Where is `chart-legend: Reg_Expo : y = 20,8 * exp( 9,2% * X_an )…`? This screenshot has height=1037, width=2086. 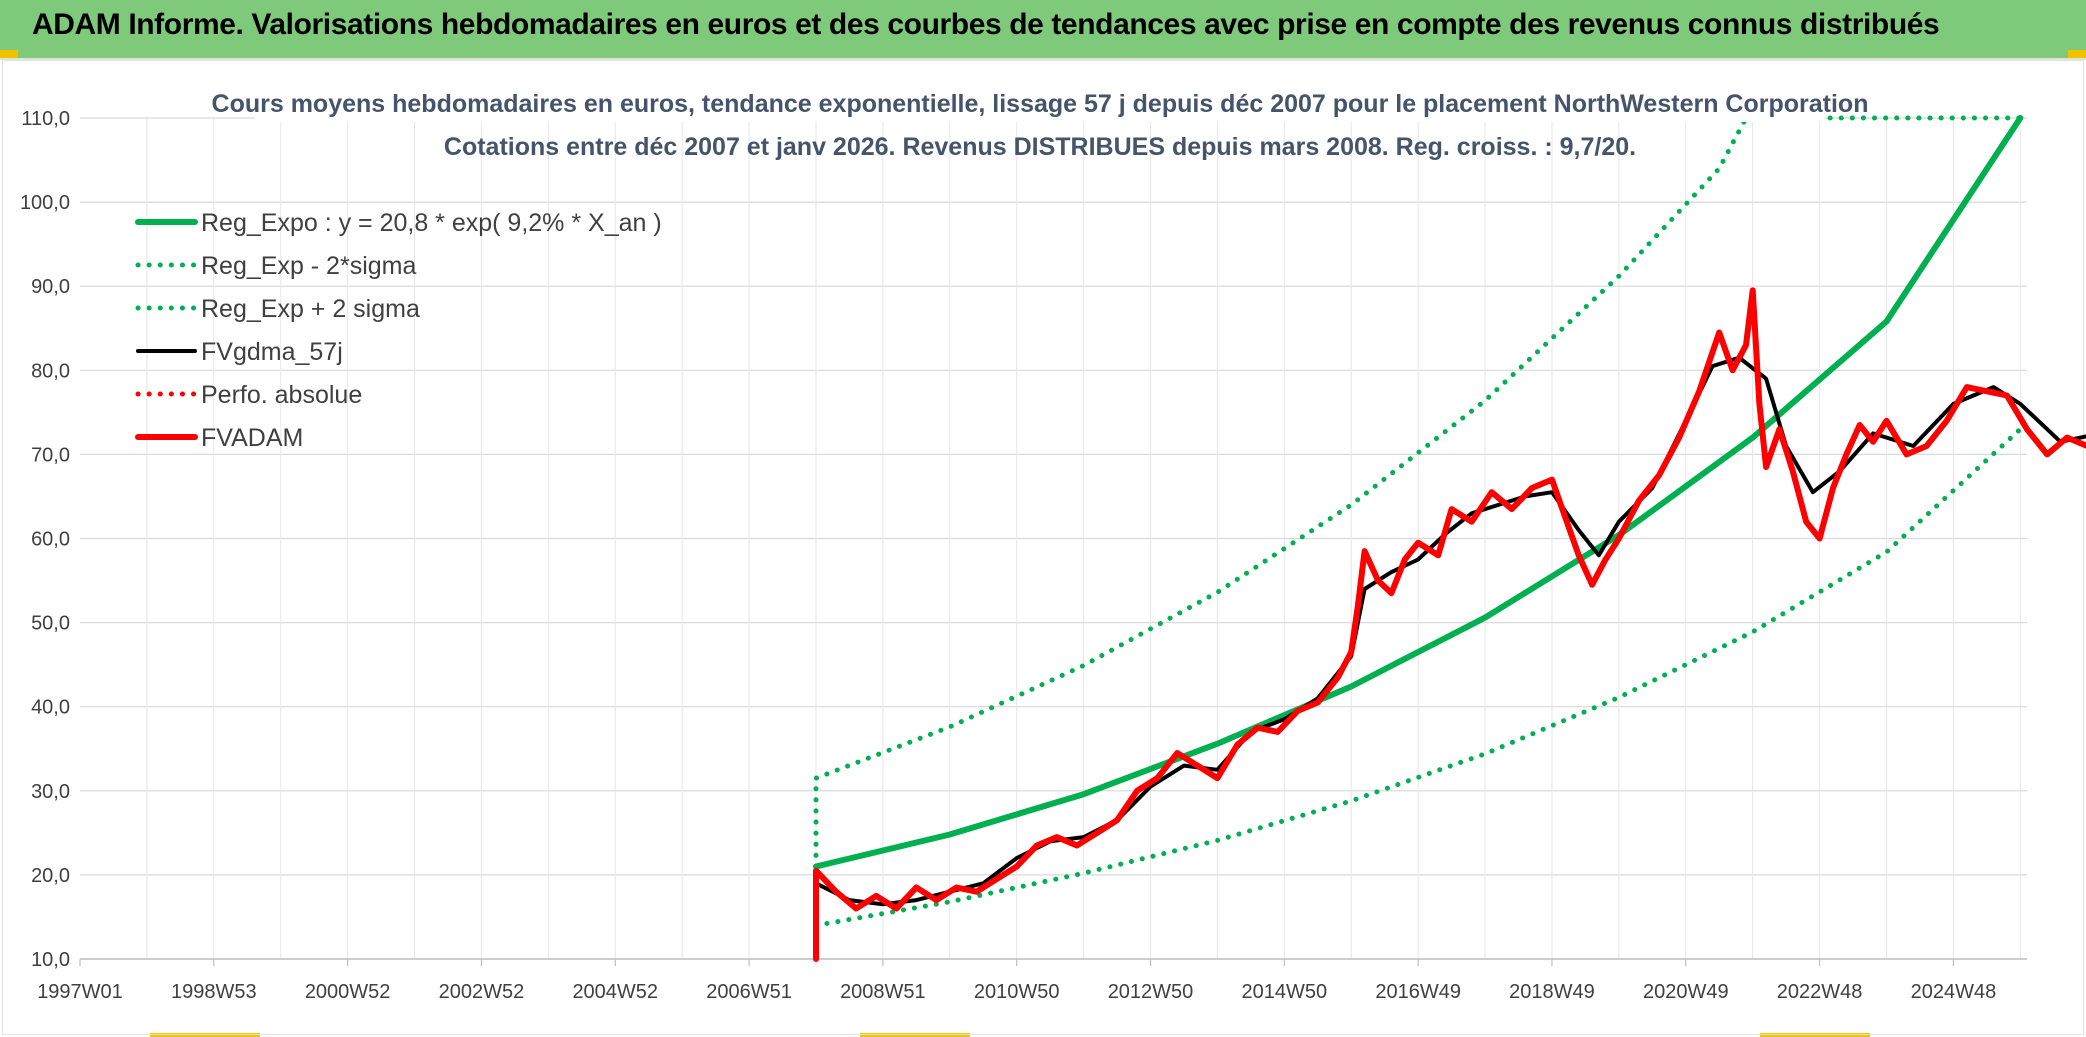
chart-legend: Reg_Expo : y = 20,8 * exp( 9,2% * X_an )… is located at coordinates (398, 330).